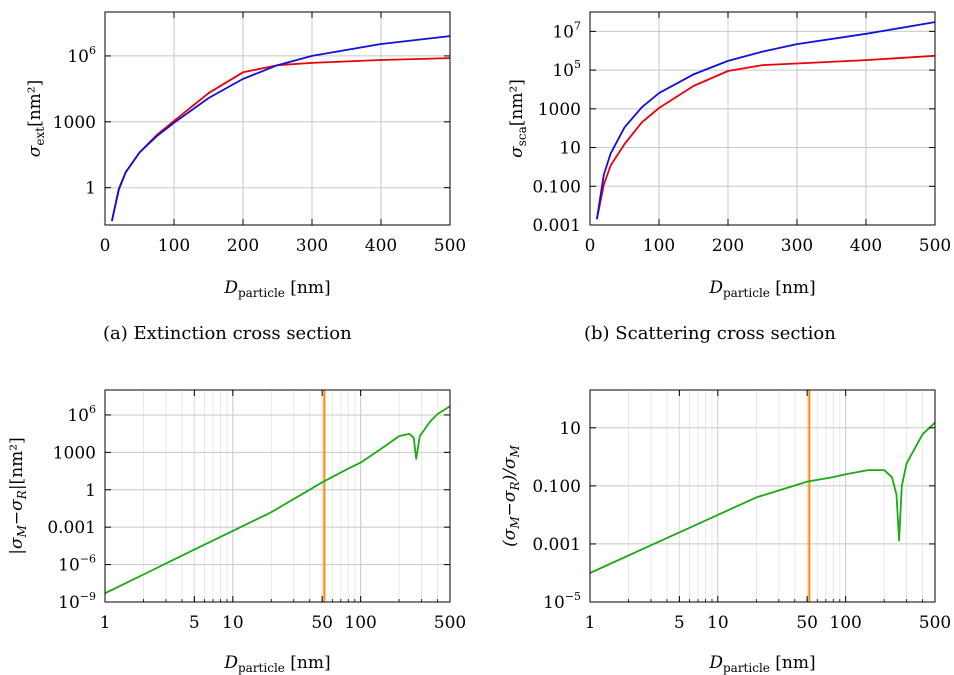 The width and height of the screenshot is (954, 675). I want to click on y-axis-label: σsca[nm²], so click(518, 118).